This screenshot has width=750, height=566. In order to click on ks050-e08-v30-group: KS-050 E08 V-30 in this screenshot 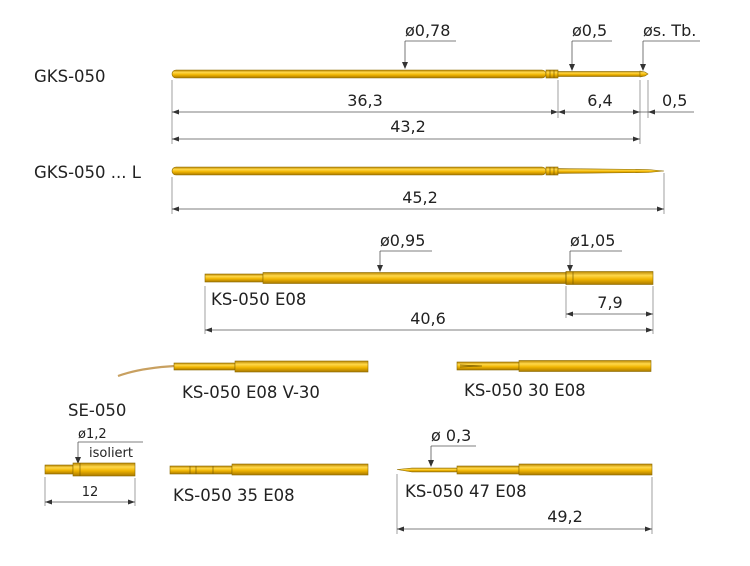, I will do `click(243, 381)`.